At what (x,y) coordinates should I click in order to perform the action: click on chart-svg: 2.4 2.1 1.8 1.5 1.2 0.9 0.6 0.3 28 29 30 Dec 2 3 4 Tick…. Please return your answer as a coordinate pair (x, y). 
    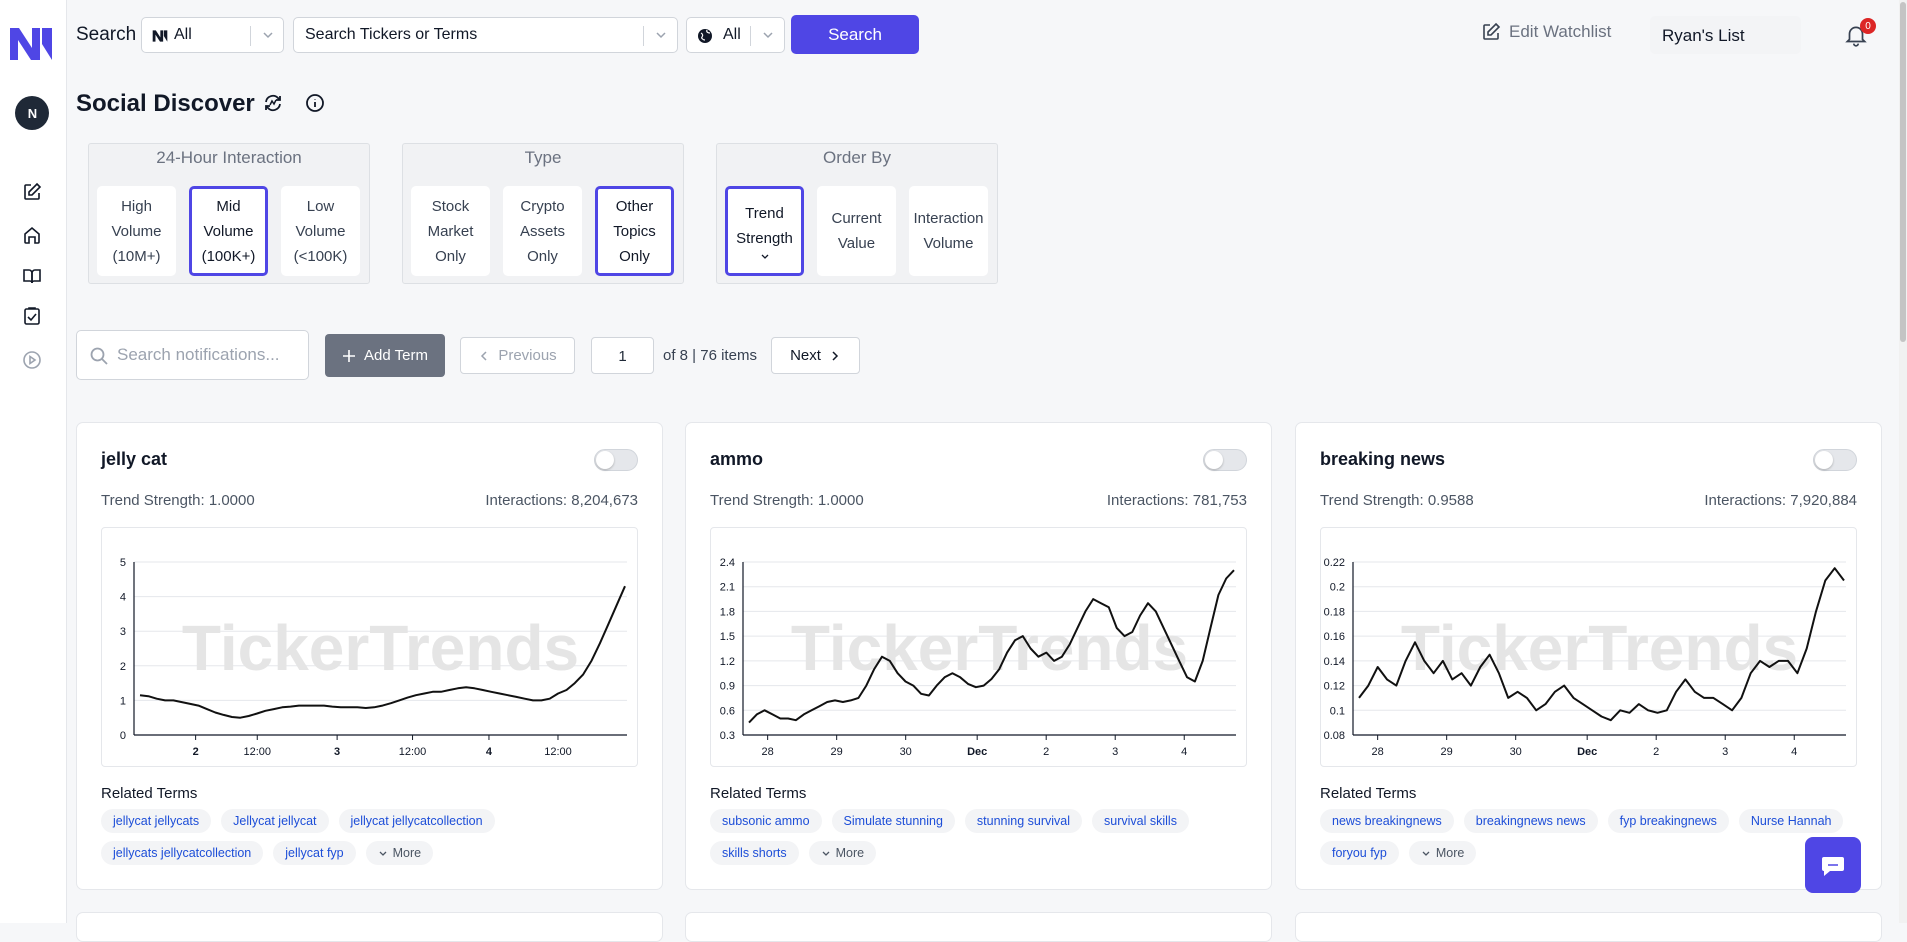
    Looking at the image, I should click on (978, 657).